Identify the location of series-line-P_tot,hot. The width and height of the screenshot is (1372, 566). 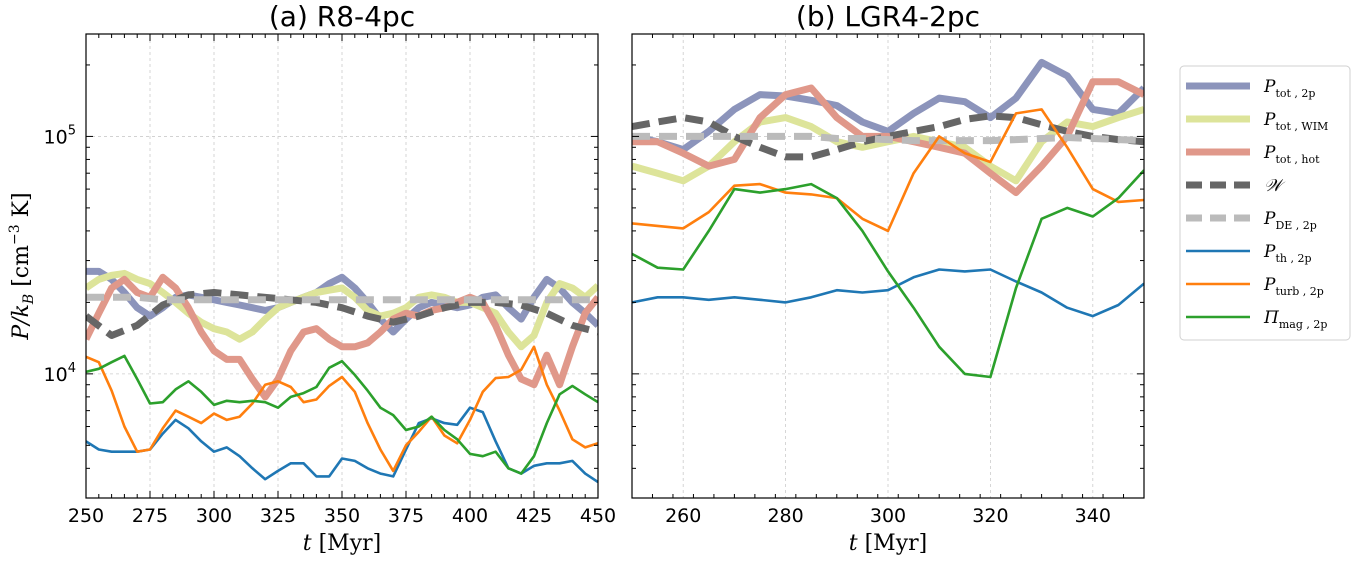
(342, 337).